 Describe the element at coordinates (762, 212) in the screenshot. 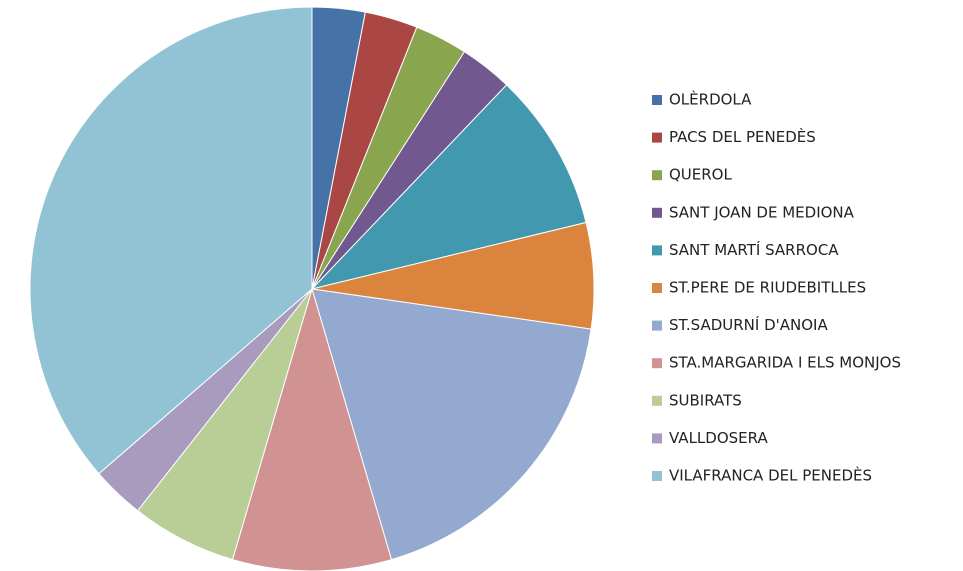

I see `legend-label: SANT JOAN DE MEDIONA` at that location.